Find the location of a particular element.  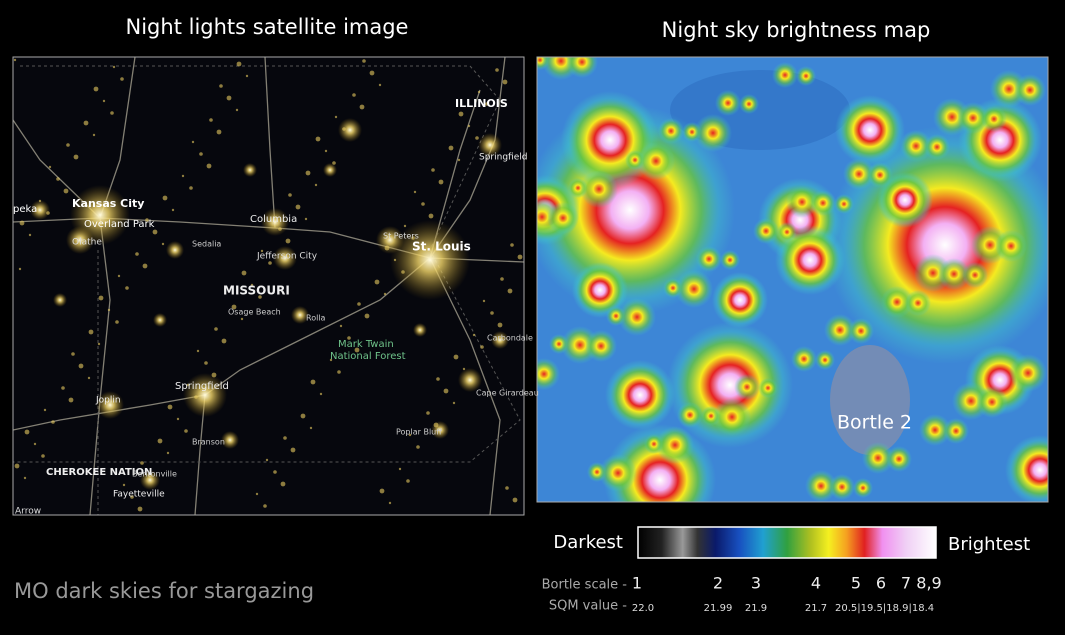

map-label: Cape Girardeau is located at coordinates (507, 393).